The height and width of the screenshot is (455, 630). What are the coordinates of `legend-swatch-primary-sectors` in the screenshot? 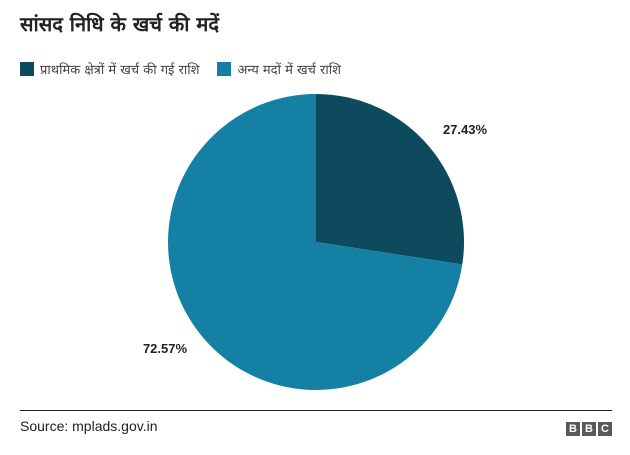 It's located at (27, 69).